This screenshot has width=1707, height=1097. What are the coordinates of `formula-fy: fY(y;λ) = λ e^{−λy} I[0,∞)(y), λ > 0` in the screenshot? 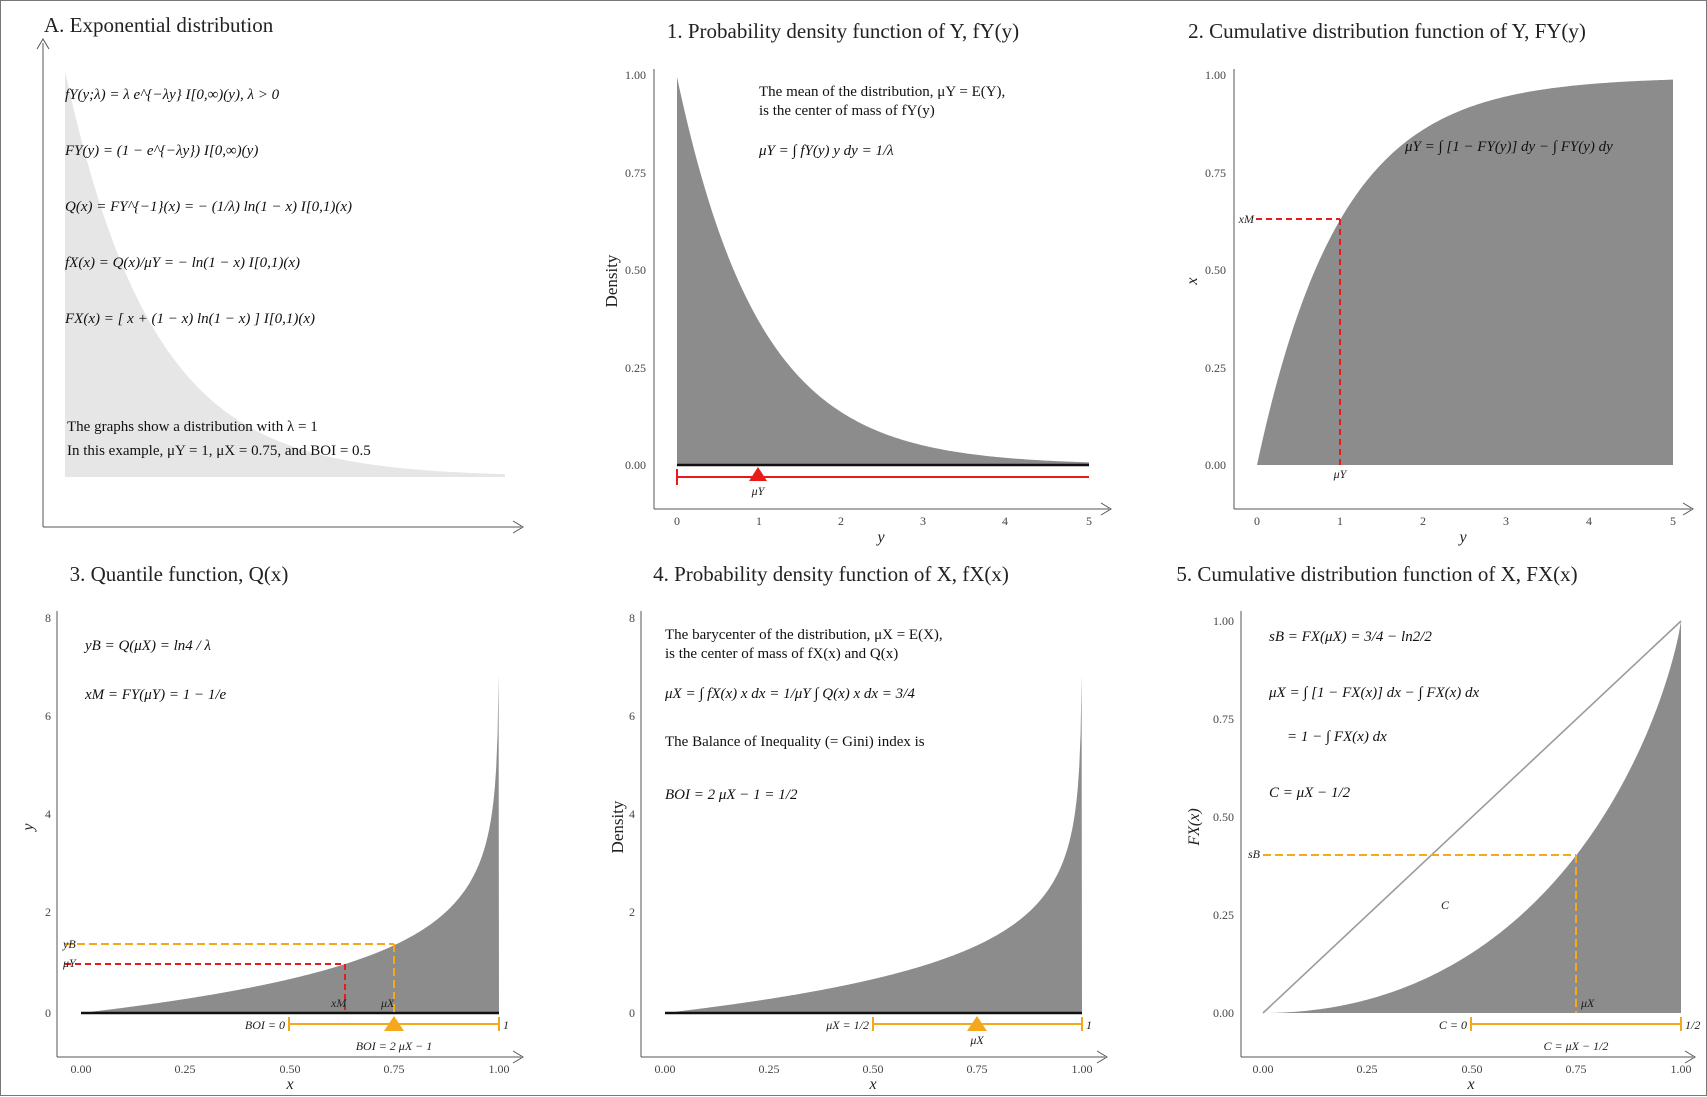 It's located at (172, 95).